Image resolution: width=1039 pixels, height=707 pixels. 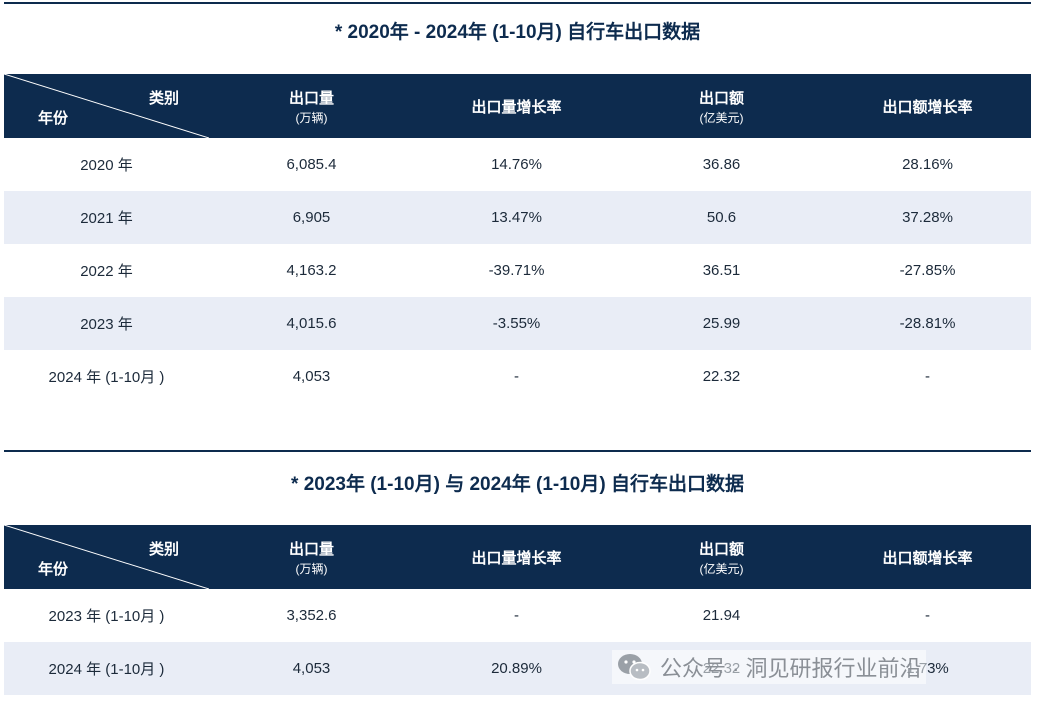 What do you see at coordinates (106, 217) in the screenshot?
I see `year-cell: 2021 年` at bounding box center [106, 217].